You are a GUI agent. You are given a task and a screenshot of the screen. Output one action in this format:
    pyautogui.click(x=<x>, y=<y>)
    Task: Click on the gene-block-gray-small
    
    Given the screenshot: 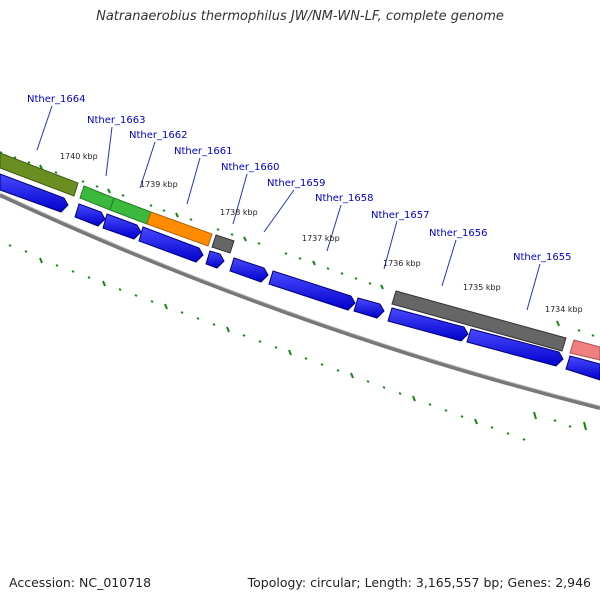 What is the action you would take?
    pyautogui.click(x=223, y=244)
    